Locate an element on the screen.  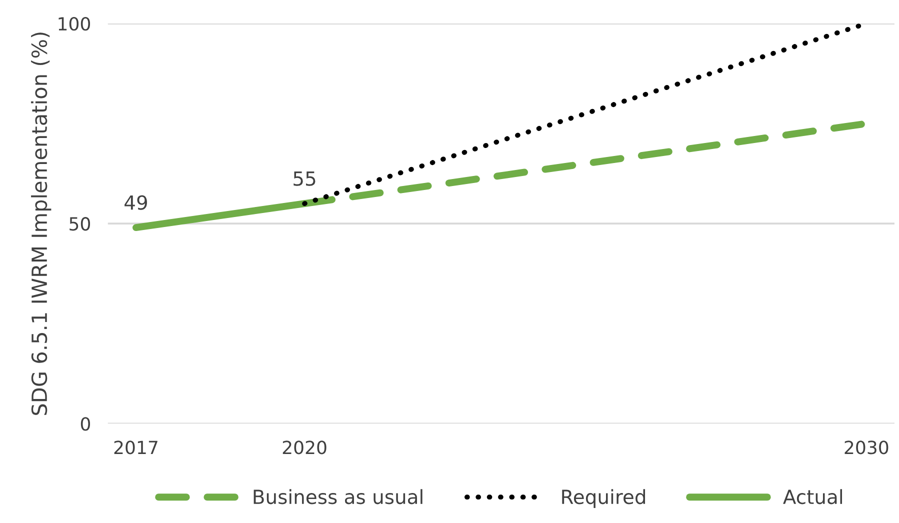
y-tick-label: 100 is located at coordinates (74, 23).